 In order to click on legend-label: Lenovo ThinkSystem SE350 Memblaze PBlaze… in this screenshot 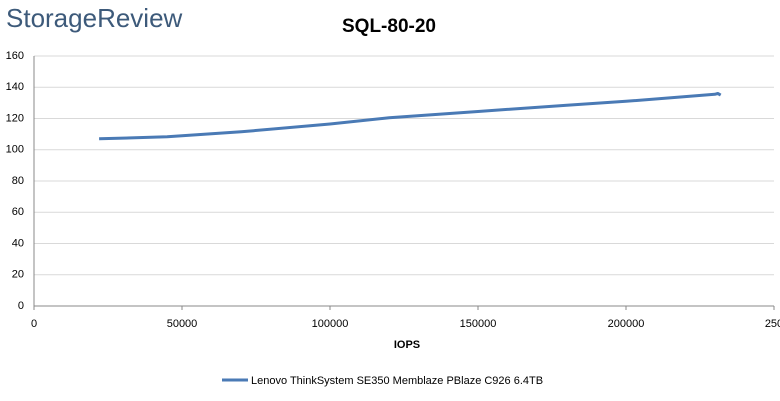, I will do `click(397, 381)`.